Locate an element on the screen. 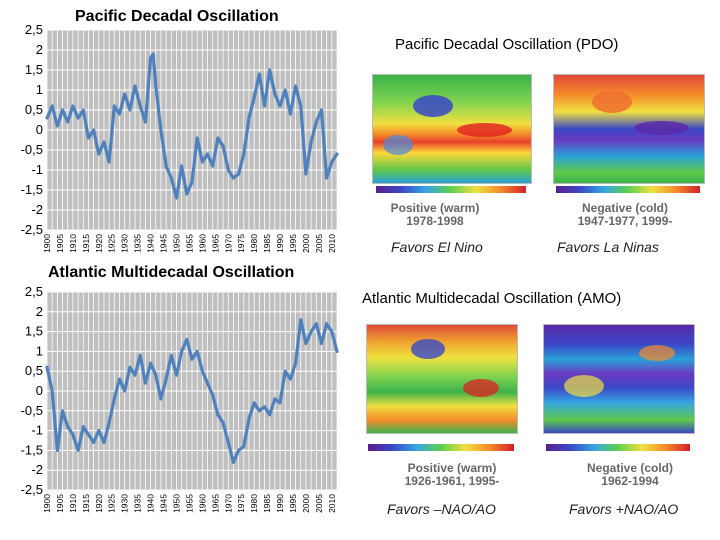  amo-y-tick-label: 2 is located at coordinates (39, 311).